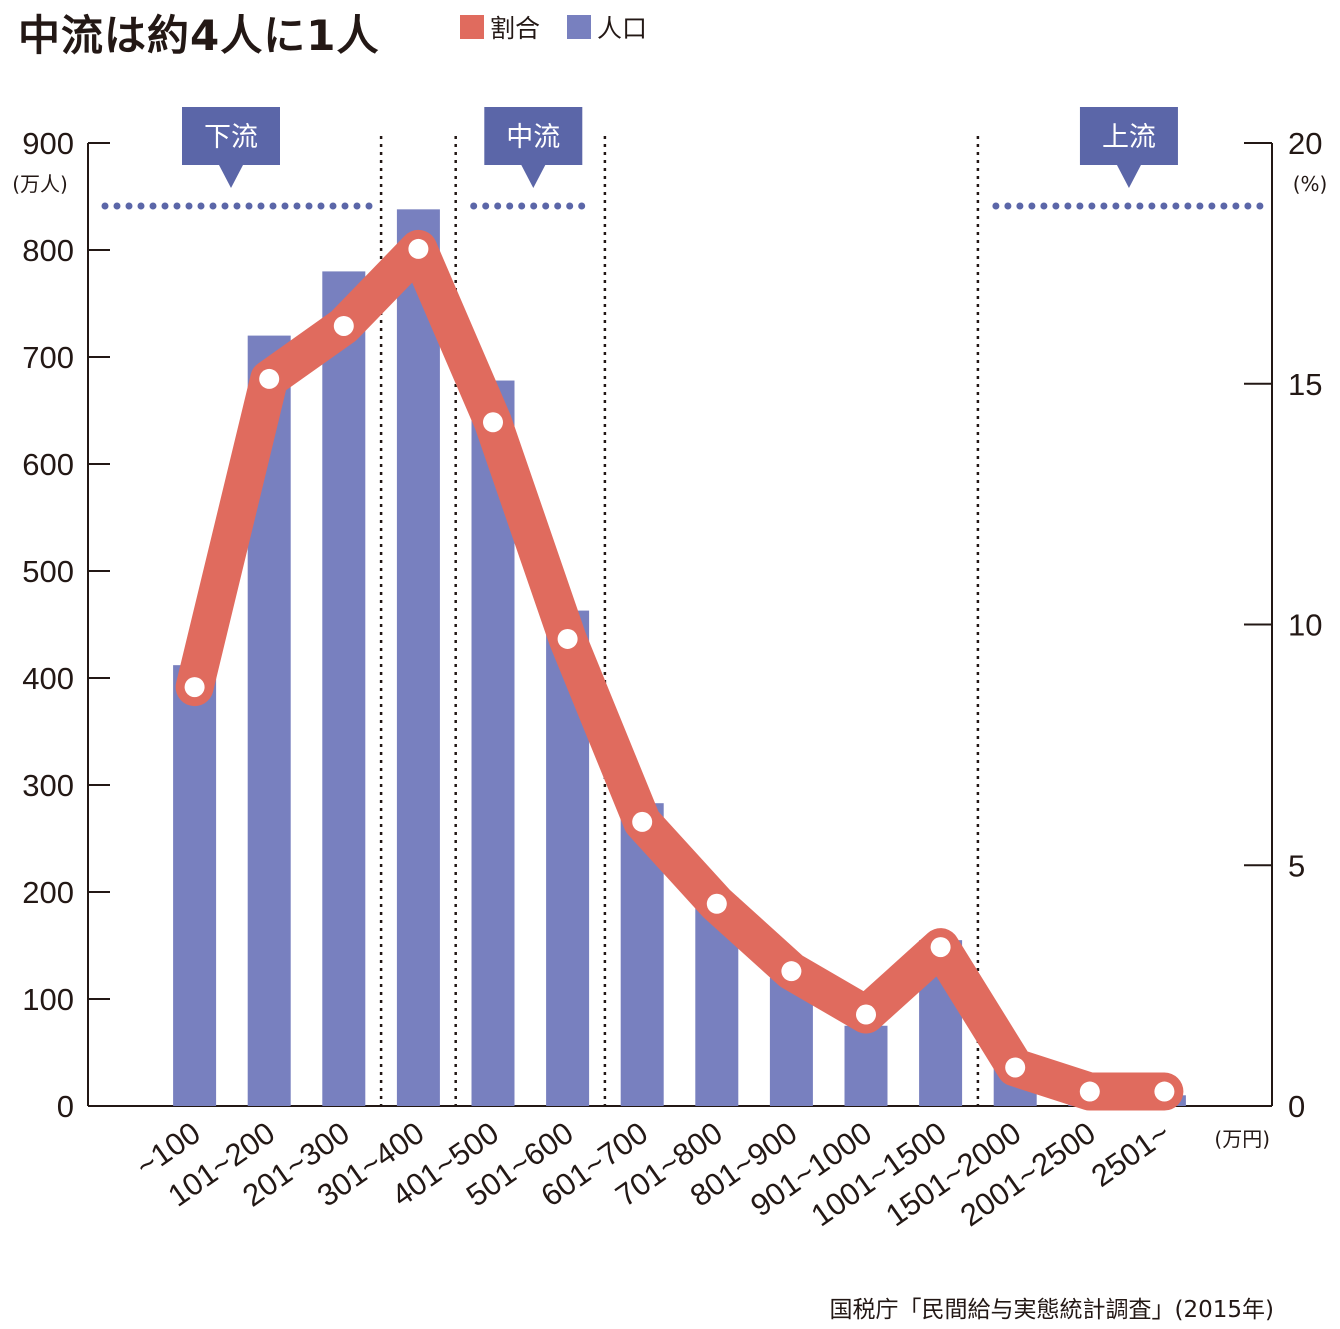 Image resolution: width=1340 pixels, height=1329 pixels. What do you see at coordinates (48, 785) in the screenshot?
I see `y-left-tick-label: 300` at bounding box center [48, 785].